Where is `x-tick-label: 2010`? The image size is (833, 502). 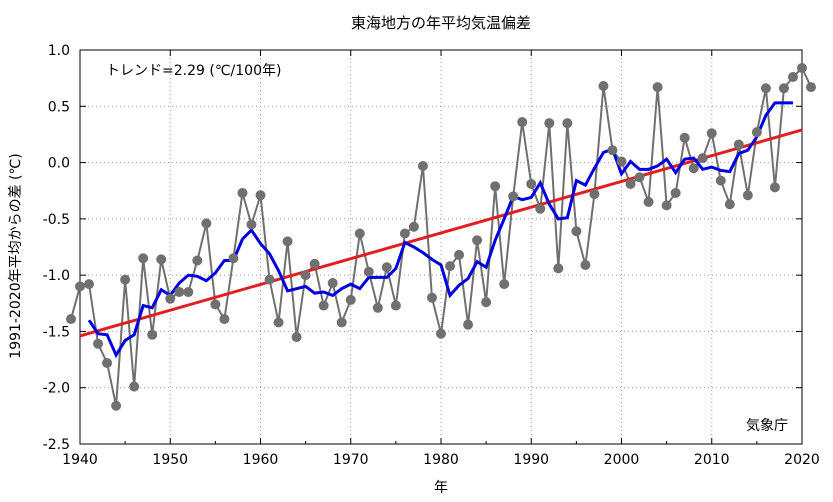
x-tick-label: 2010 is located at coordinates (712, 460).